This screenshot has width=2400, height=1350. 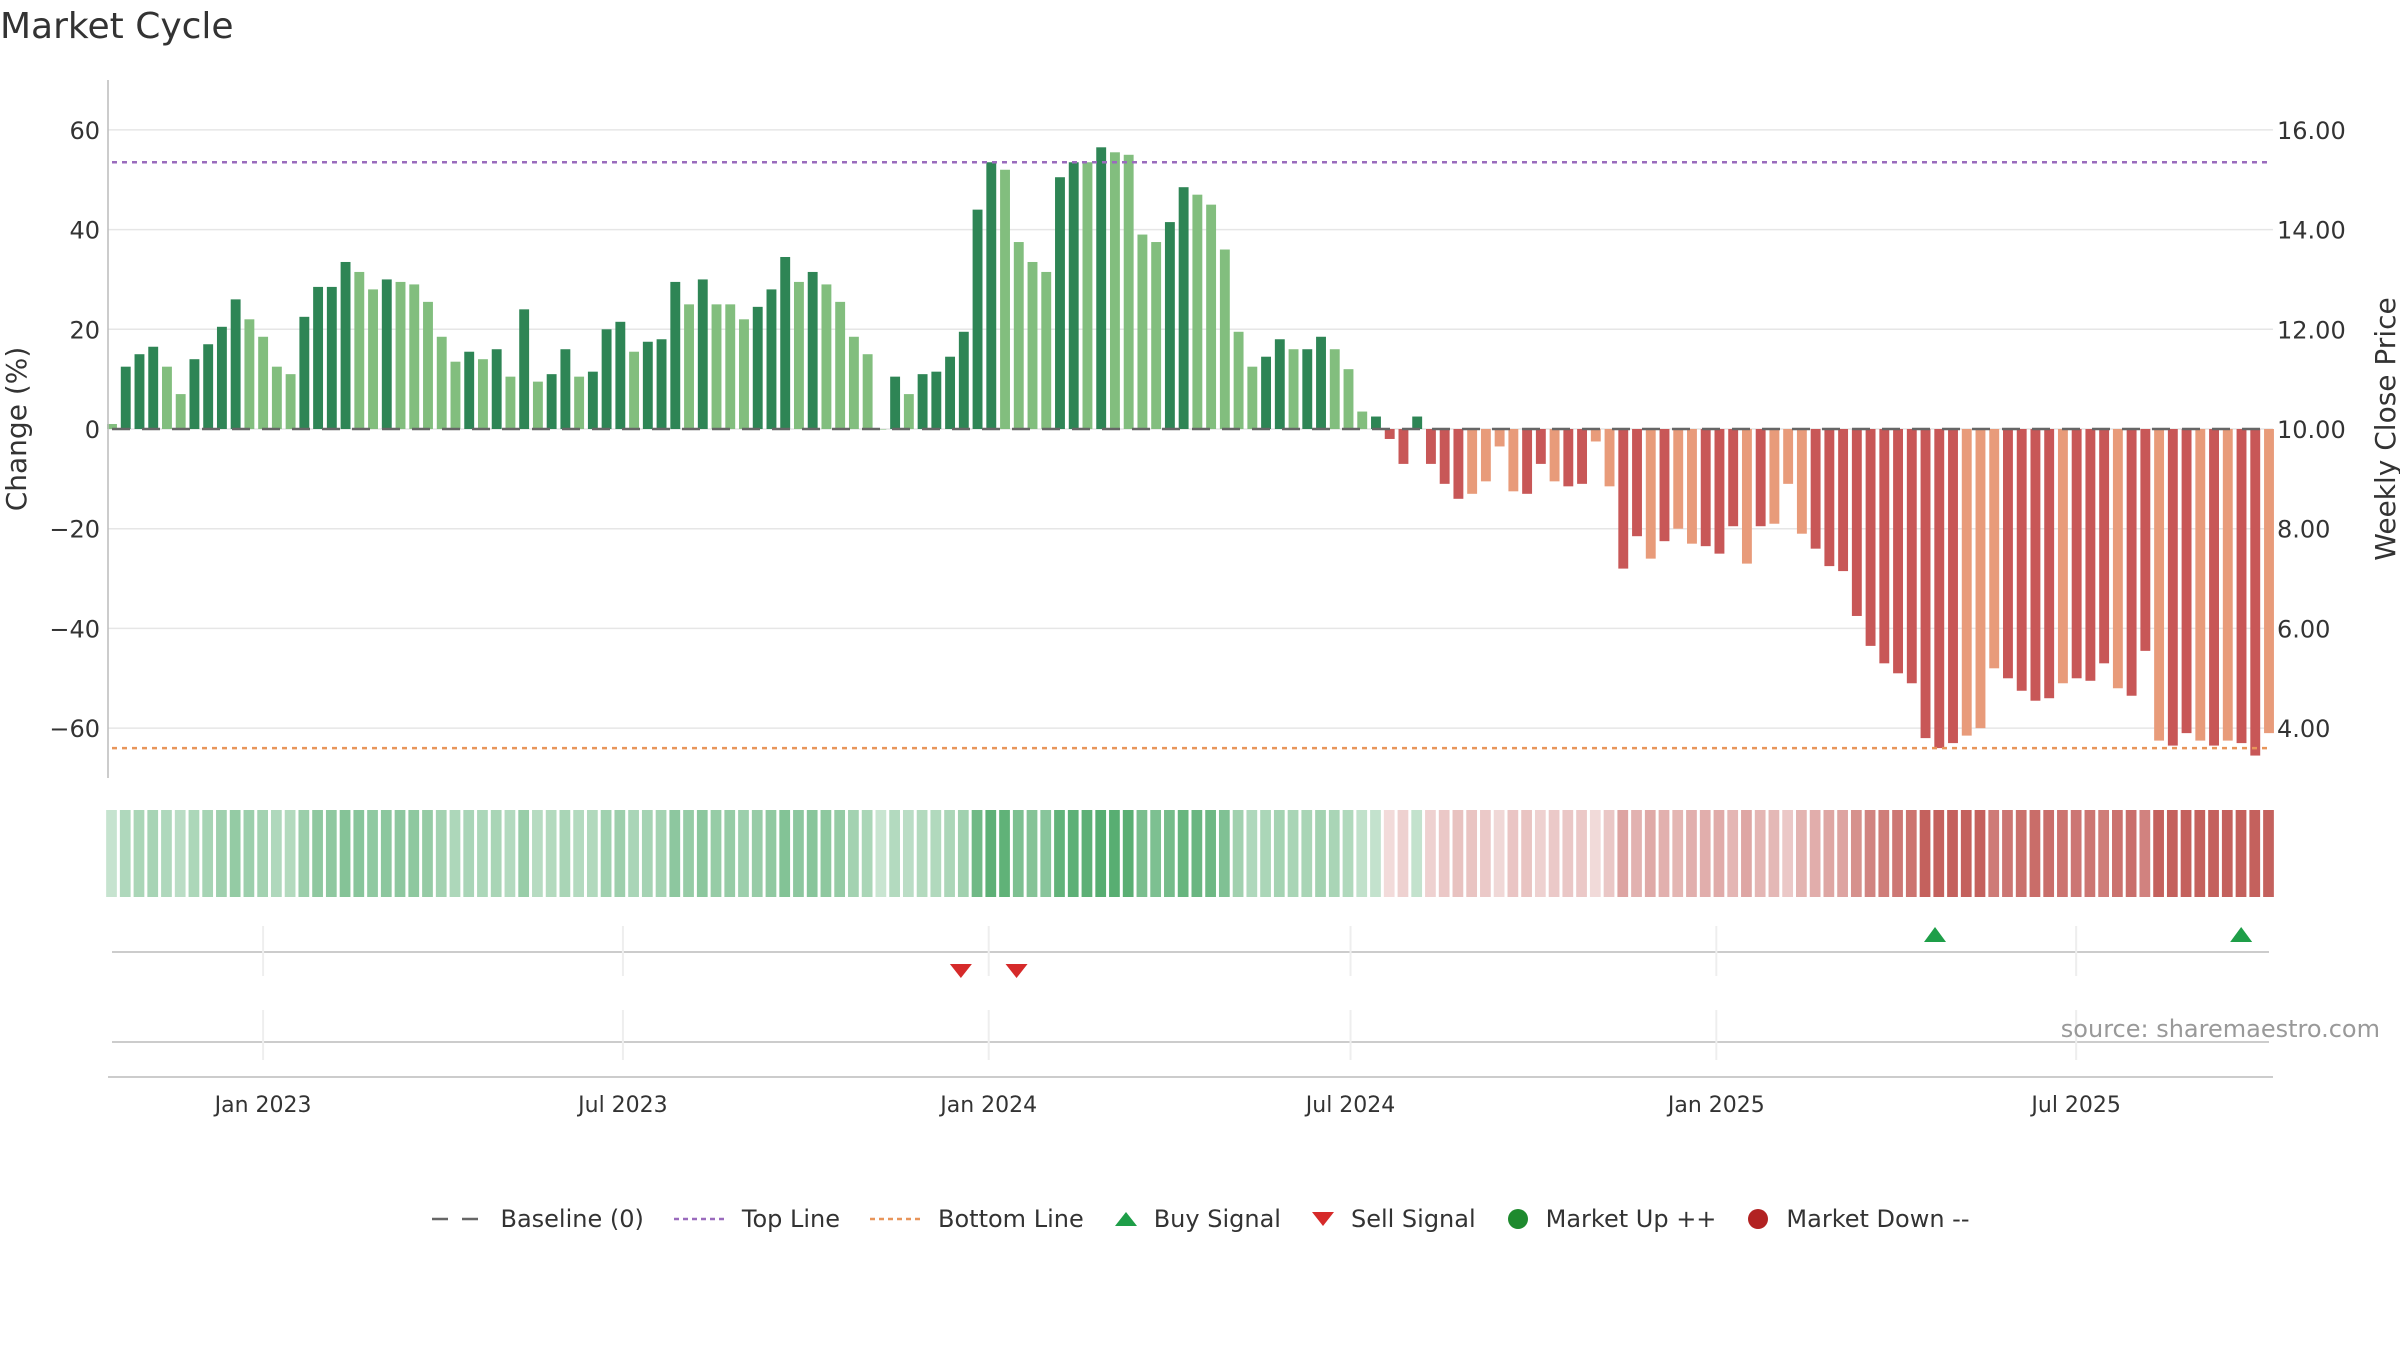 What do you see at coordinates (1610, 1219) in the screenshot?
I see `legend-item: Market Up ++` at bounding box center [1610, 1219].